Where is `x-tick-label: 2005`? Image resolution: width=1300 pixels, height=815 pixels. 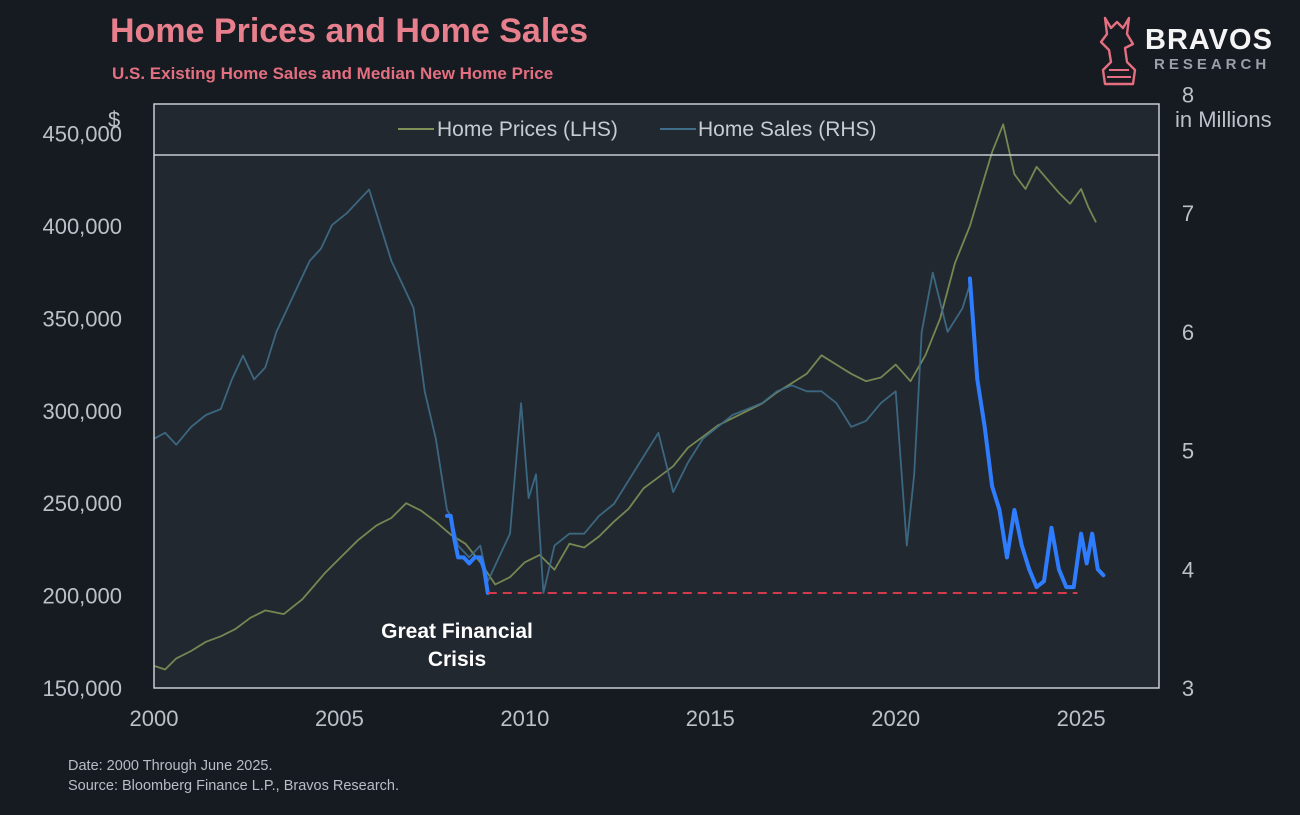
x-tick-label: 2005 is located at coordinates (339, 718).